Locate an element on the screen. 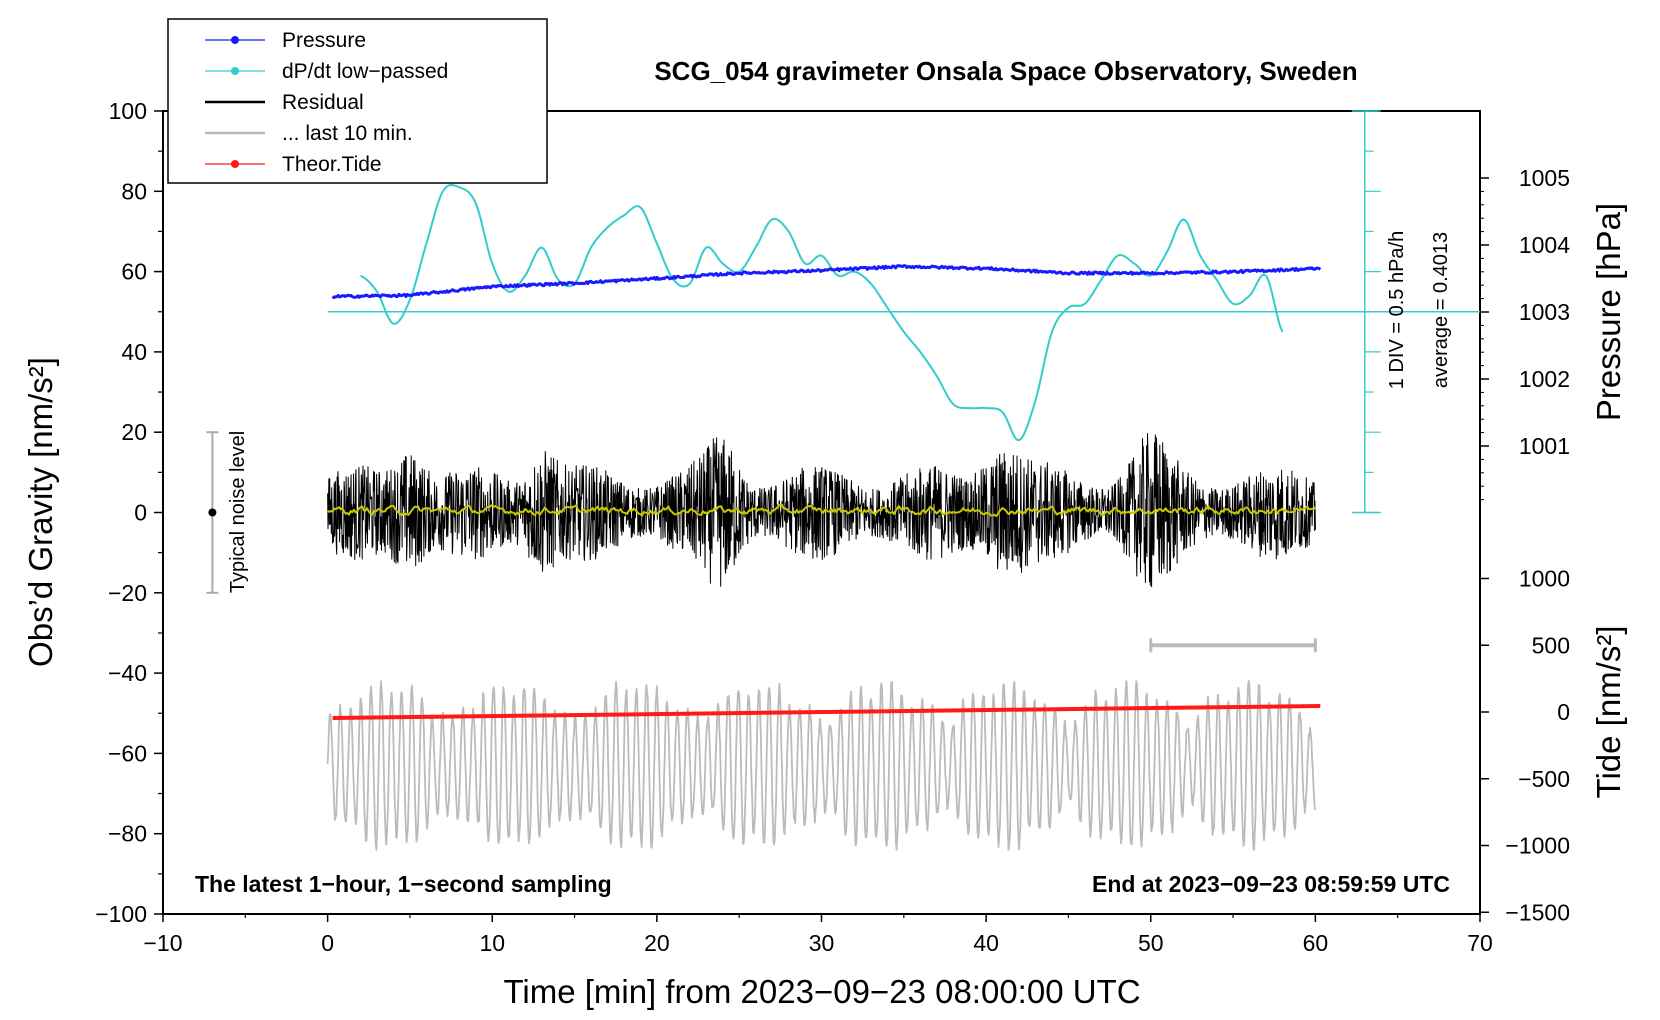 The width and height of the screenshot is (1660, 1020). tide-line is located at coordinates (826, 712).